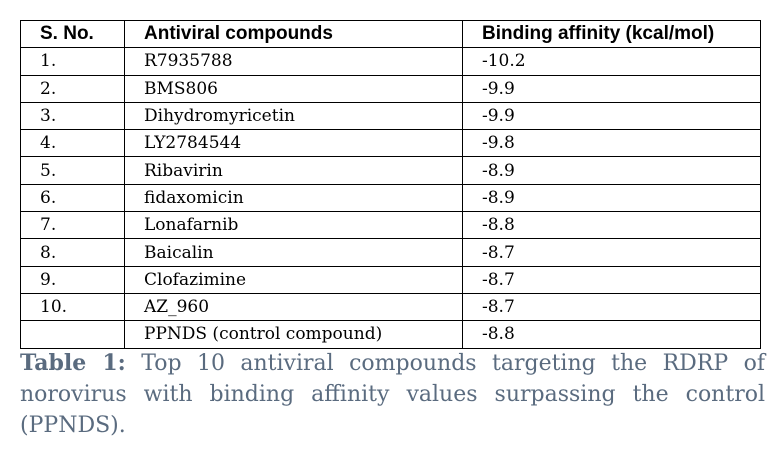 The image size is (781, 456). What do you see at coordinates (293, 34) in the screenshot?
I see `header-antiviral-compounds: Antiviral compounds` at bounding box center [293, 34].